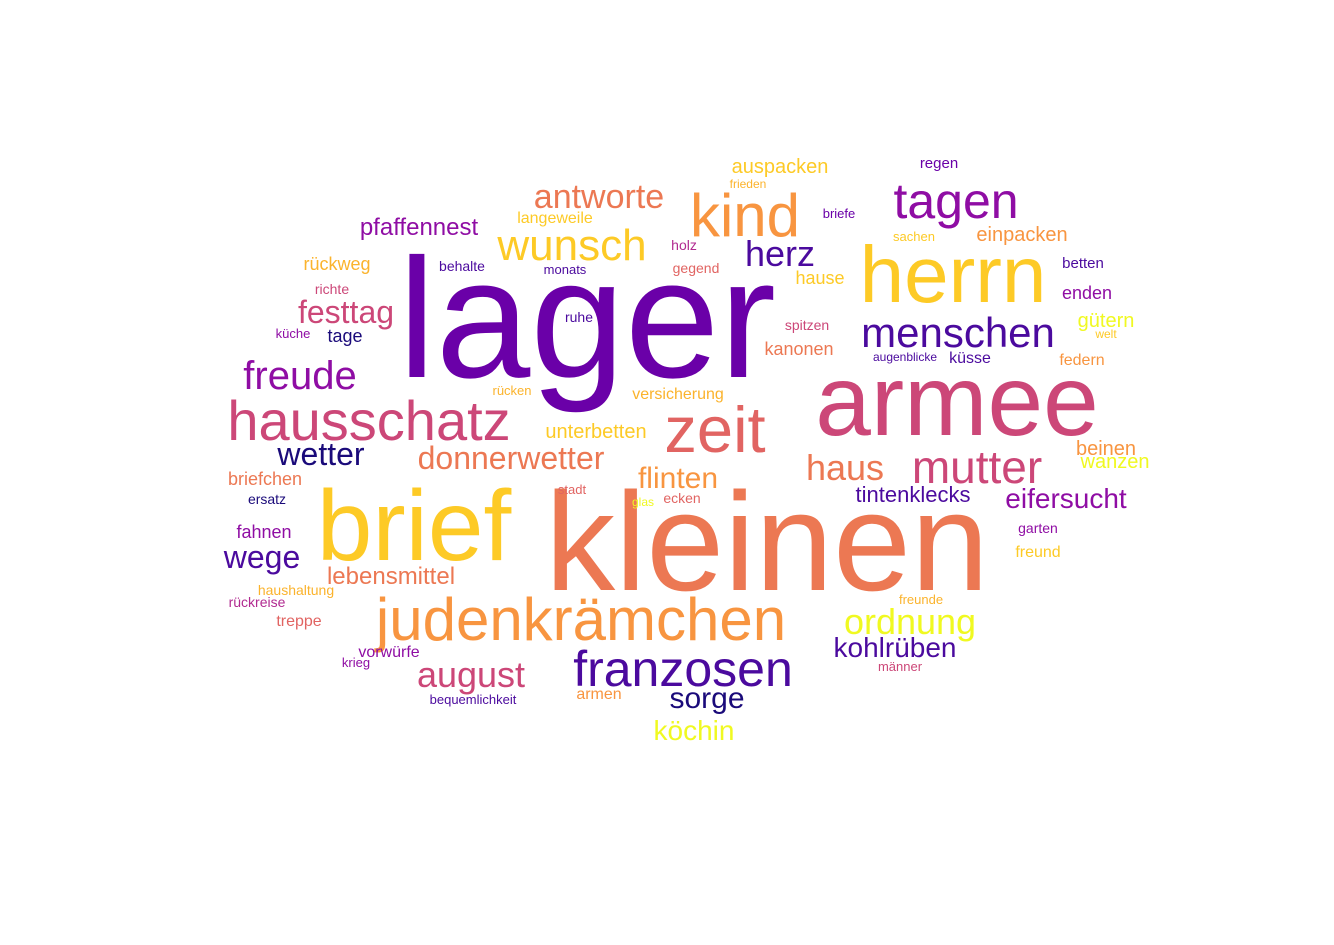 This screenshot has width=1334, height=945. What do you see at coordinates (388, 652) in the screenshot?
I see `cloud-word: vorwürfe` at bounding box center [388, 652].